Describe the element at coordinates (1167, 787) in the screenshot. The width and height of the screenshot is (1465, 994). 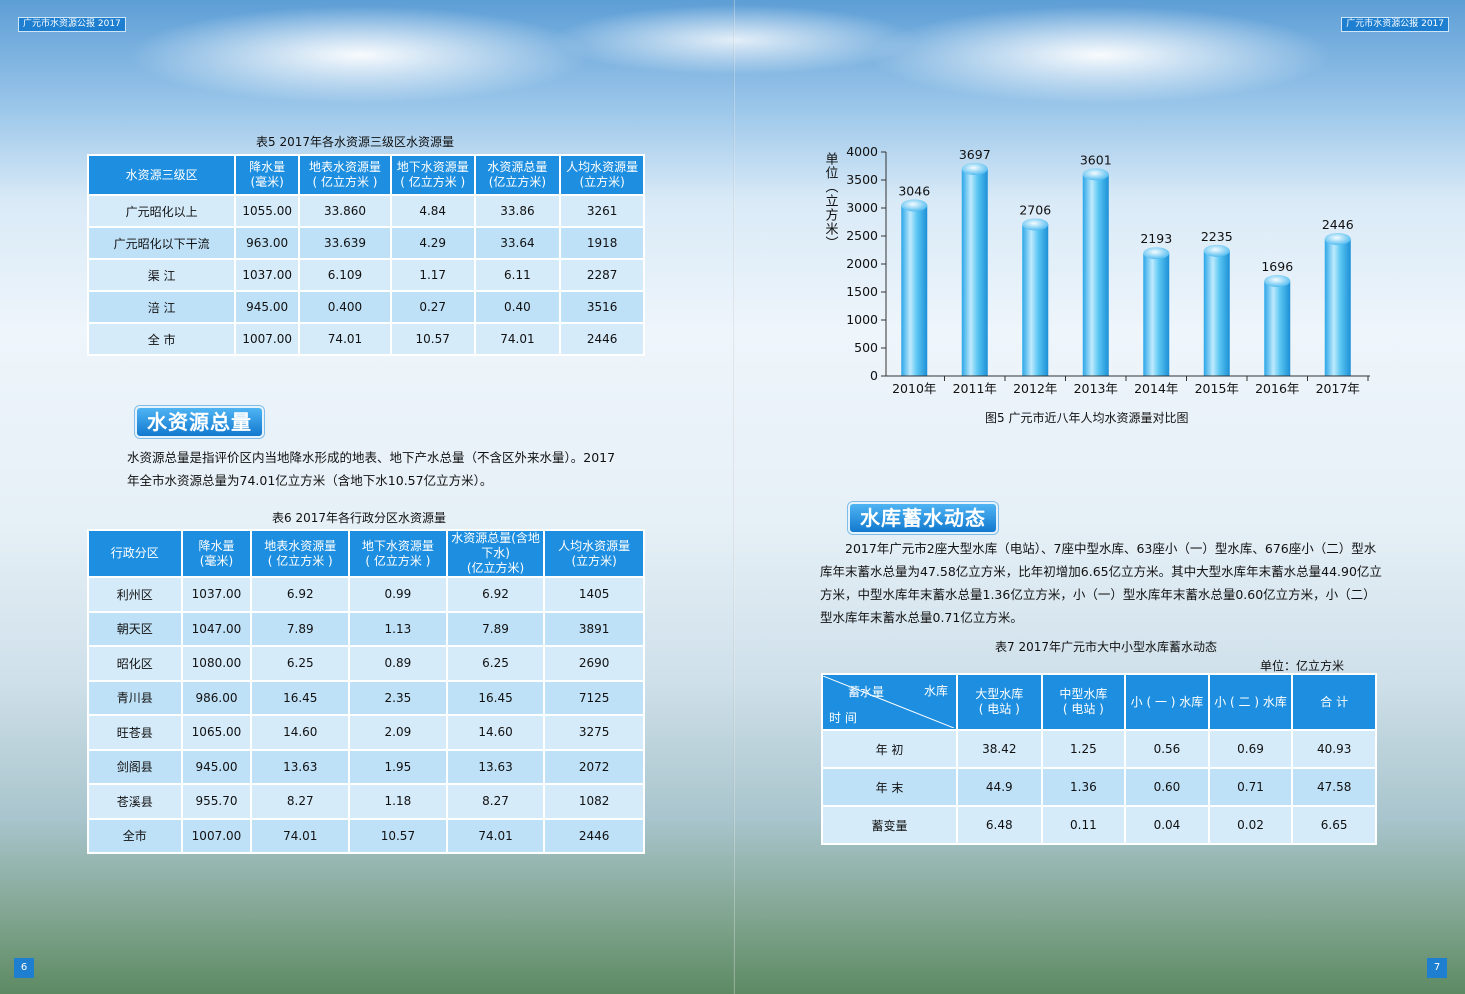
I see `table7-cell: 0.60` at that location.